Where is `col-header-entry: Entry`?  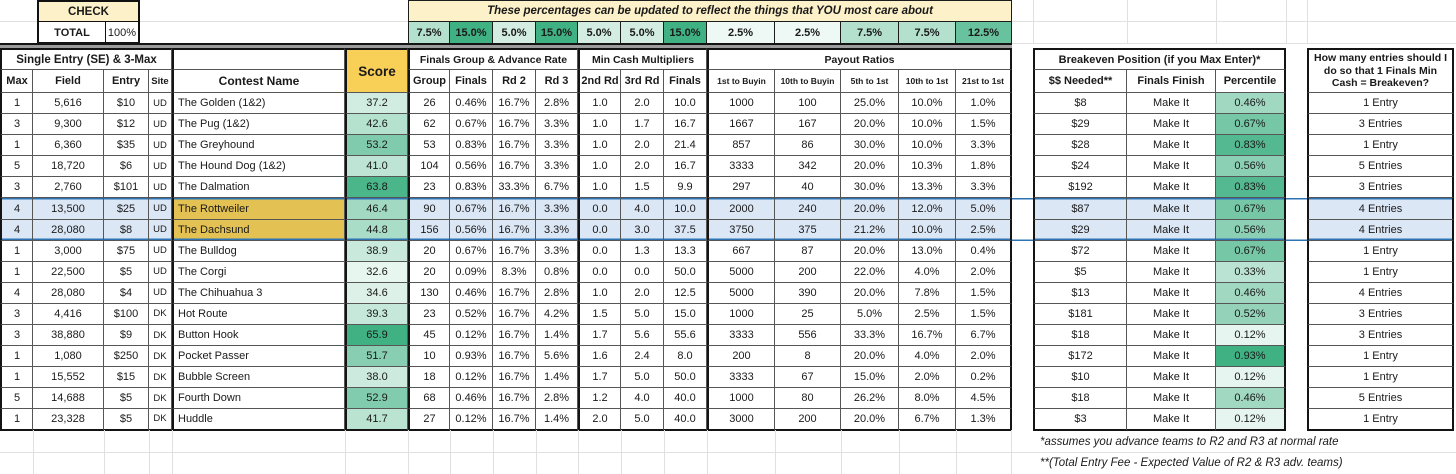
col-header-entry: Entry is located at coordinates (126, 81).